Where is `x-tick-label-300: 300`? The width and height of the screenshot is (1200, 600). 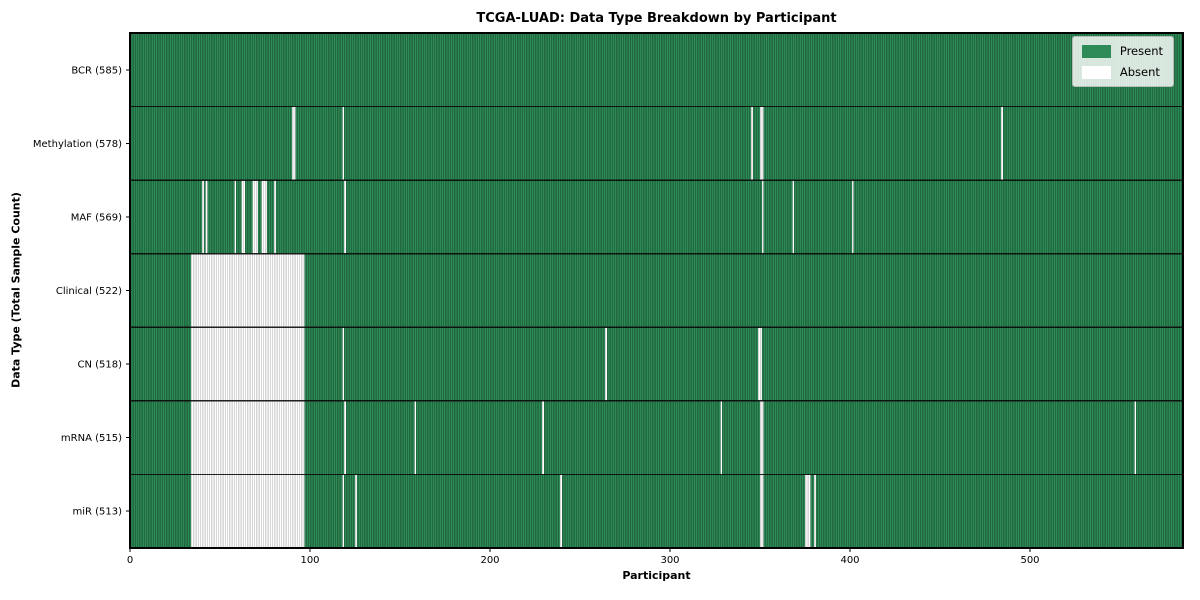 x-tick-label-300: 300 is located at coordinates (669, 560).